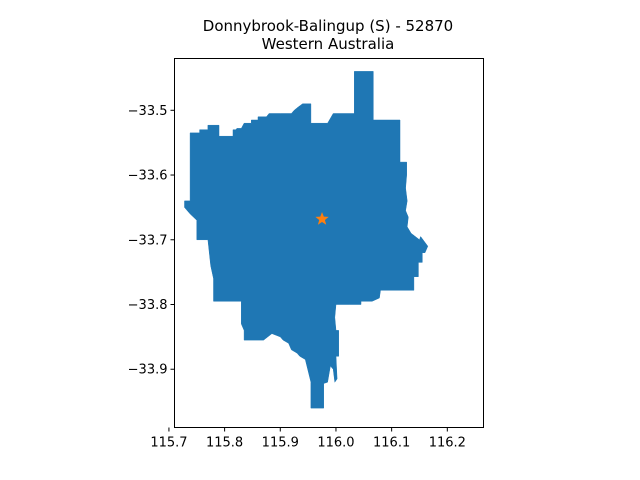 The image size is (640, 480). I want to click on y-axis: −33.5 −33.6 −33.7 −33.8 −33.9, so click(151, 241).